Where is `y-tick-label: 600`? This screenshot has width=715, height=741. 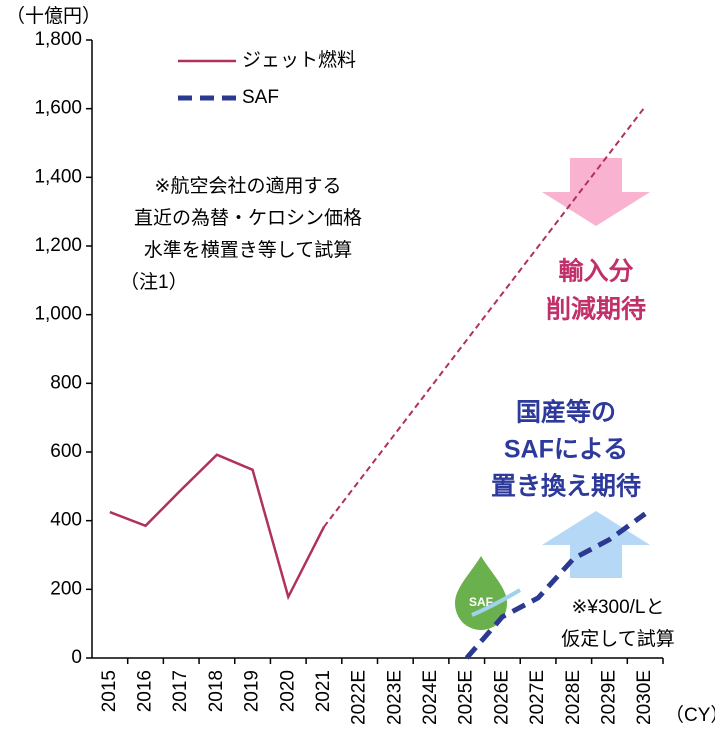
y-tick-label: 600 is located at coordinates (66, 451).